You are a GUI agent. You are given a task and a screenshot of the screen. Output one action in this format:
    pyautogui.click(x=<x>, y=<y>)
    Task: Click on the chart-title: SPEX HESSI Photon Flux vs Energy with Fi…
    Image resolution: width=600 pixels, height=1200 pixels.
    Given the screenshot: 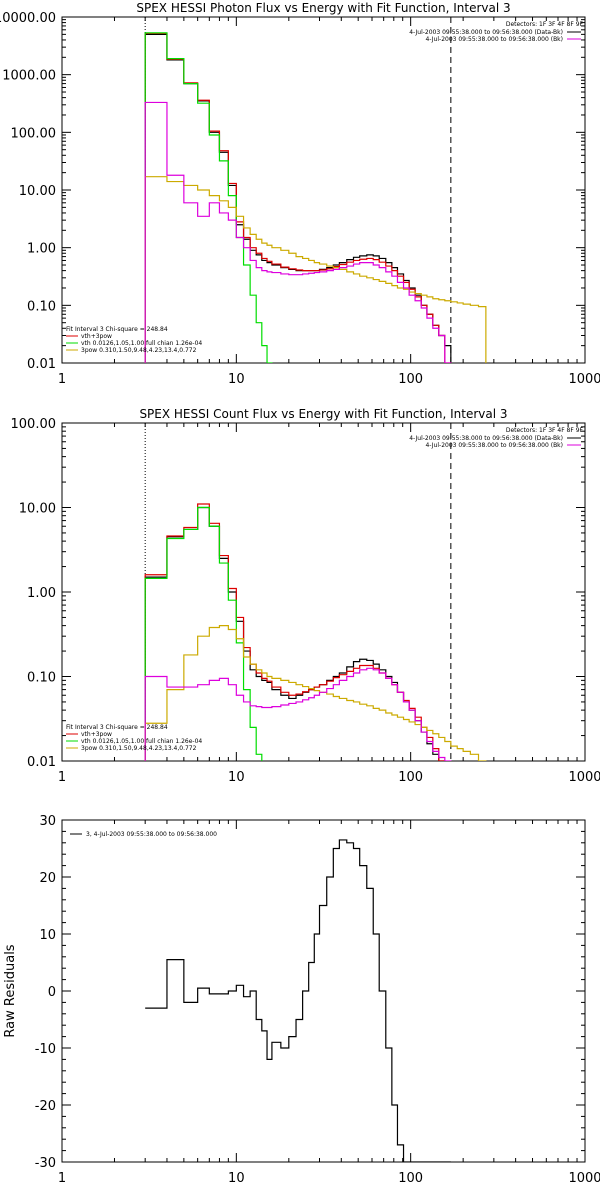 What is the action you would take?
    pyautogui.click(x=323, y=8)
    